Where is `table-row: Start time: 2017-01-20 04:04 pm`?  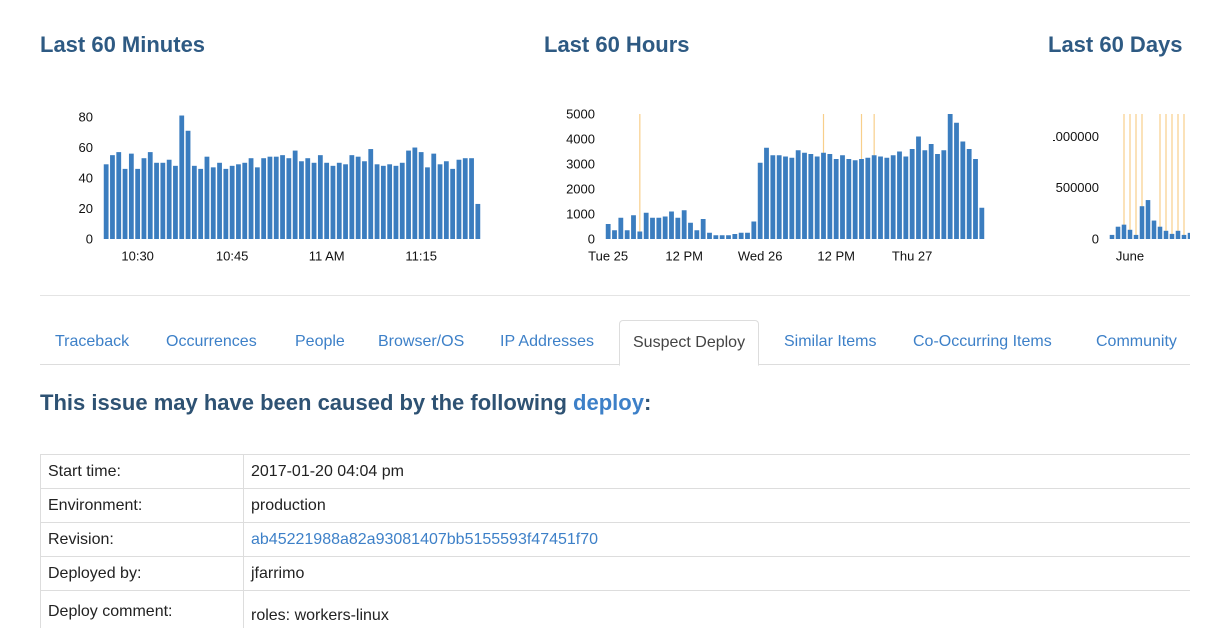
table-row: Start time: 2017-01-20 04:04 pm is located at coordinates (615, 471).